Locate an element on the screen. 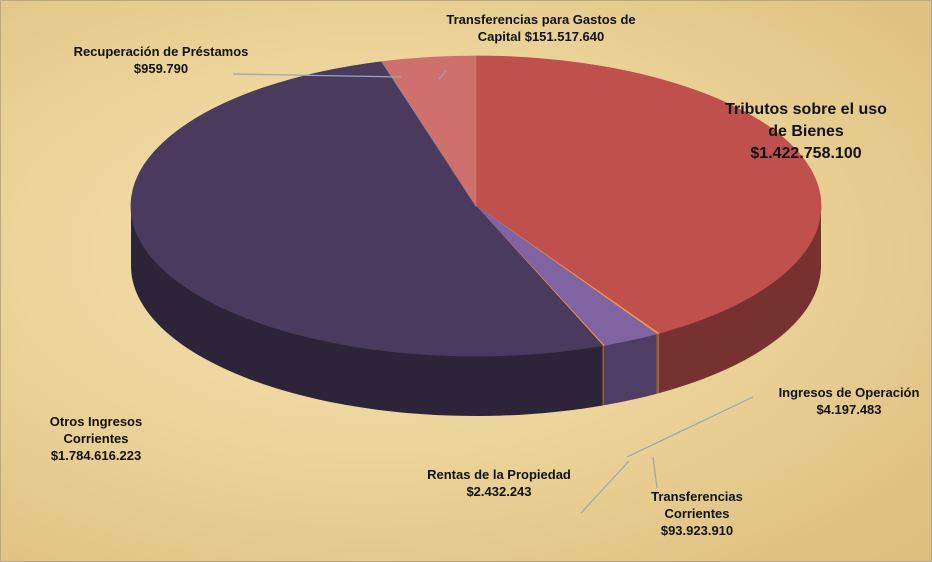  slice-value: $93.923.910 is located at coordinates (697, 530).